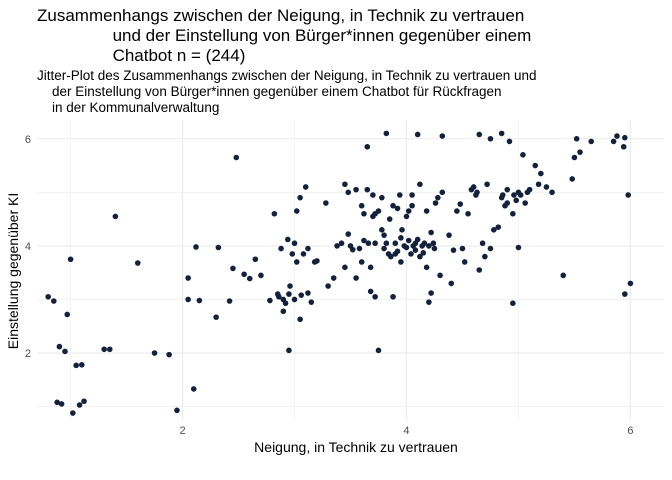 Image resolution: width=672 pixels, height=480 pixels. What do you see at coordinates (13, 271) in the screenshot?
I see `y-axis-title: Einstellung gegenüber KI` at bounding box center [13, 271].